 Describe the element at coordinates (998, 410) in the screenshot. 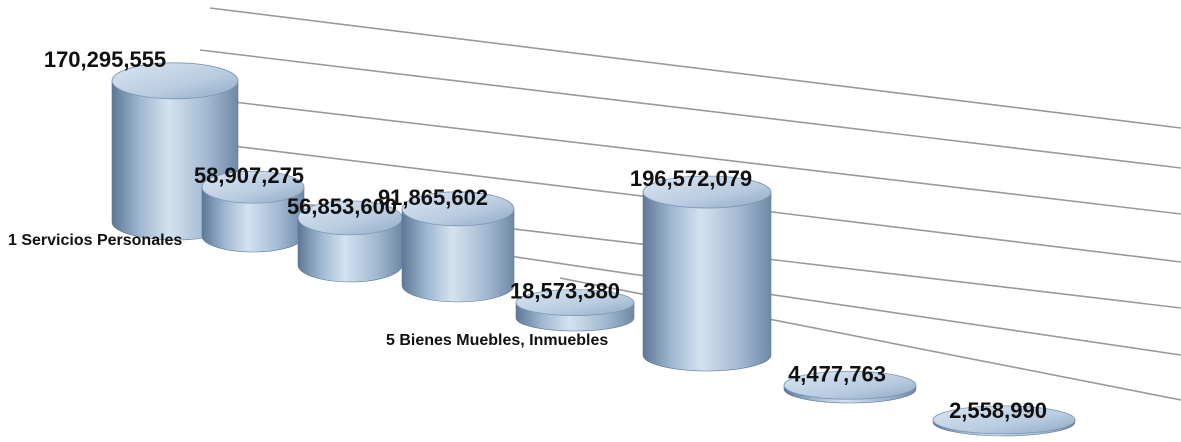

I see `data-label: 2,558,990` at that location.